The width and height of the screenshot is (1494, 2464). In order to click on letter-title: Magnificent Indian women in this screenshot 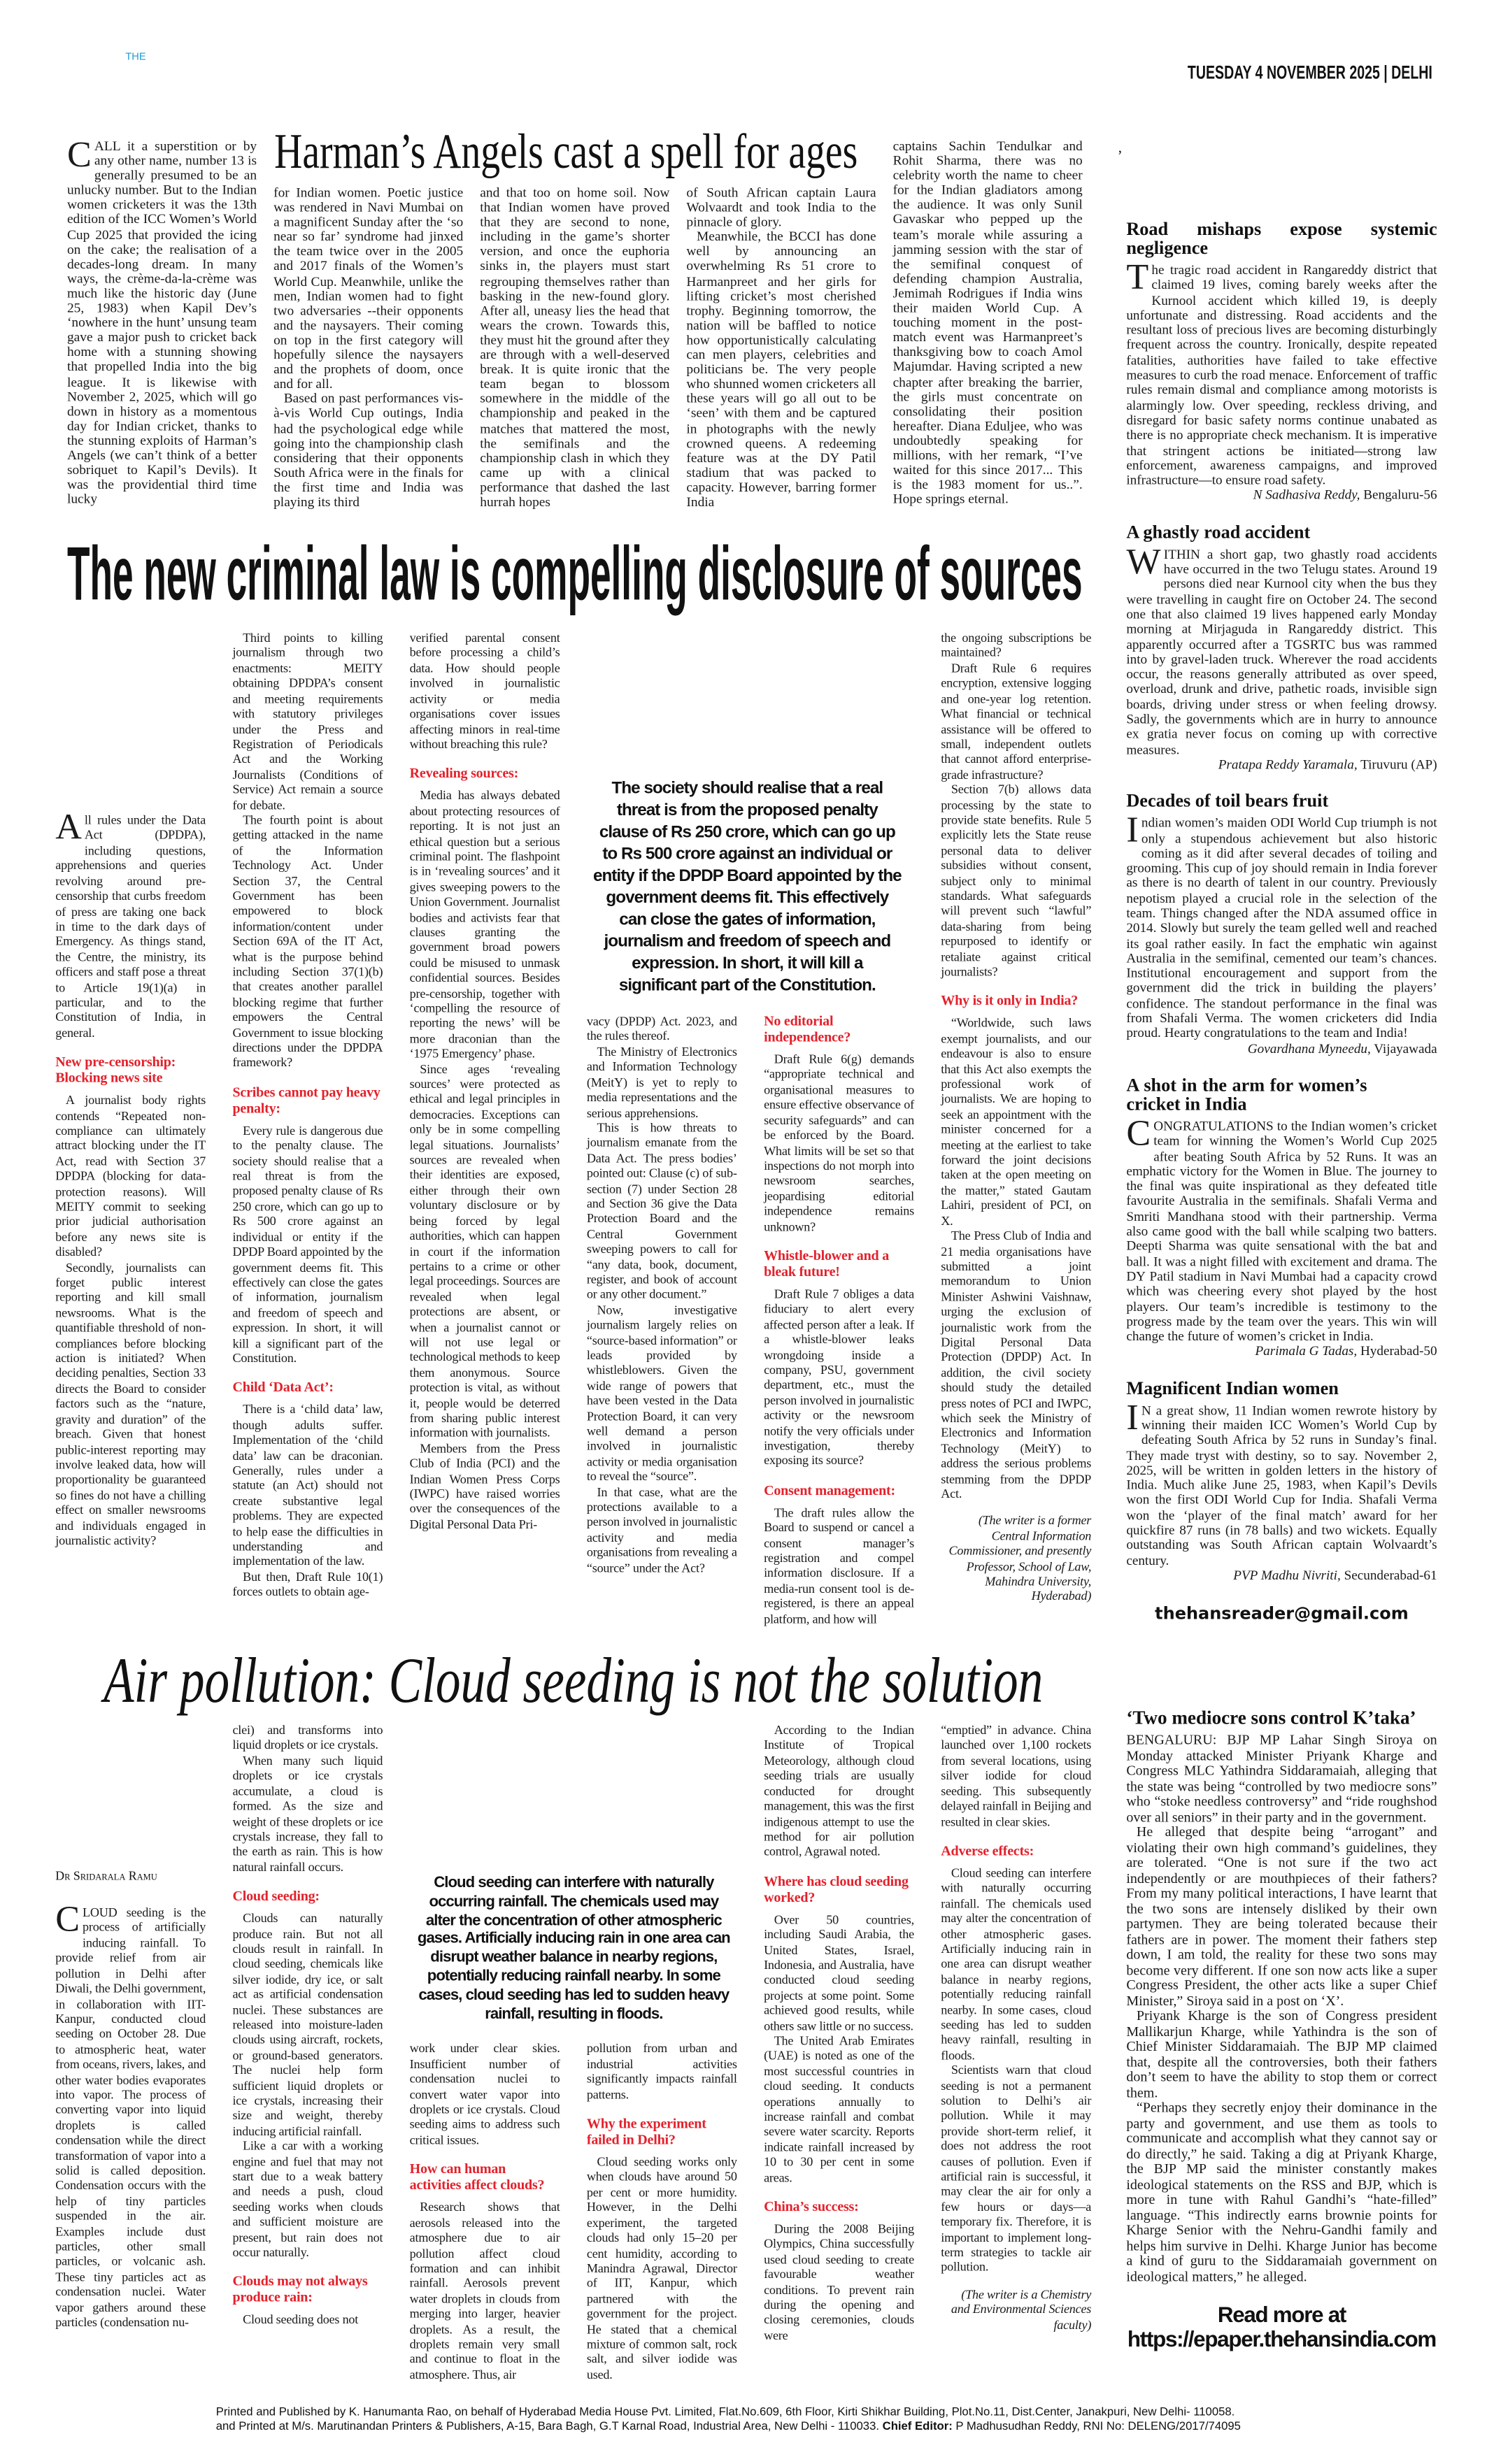, I will do `click(1232, 1387)`.